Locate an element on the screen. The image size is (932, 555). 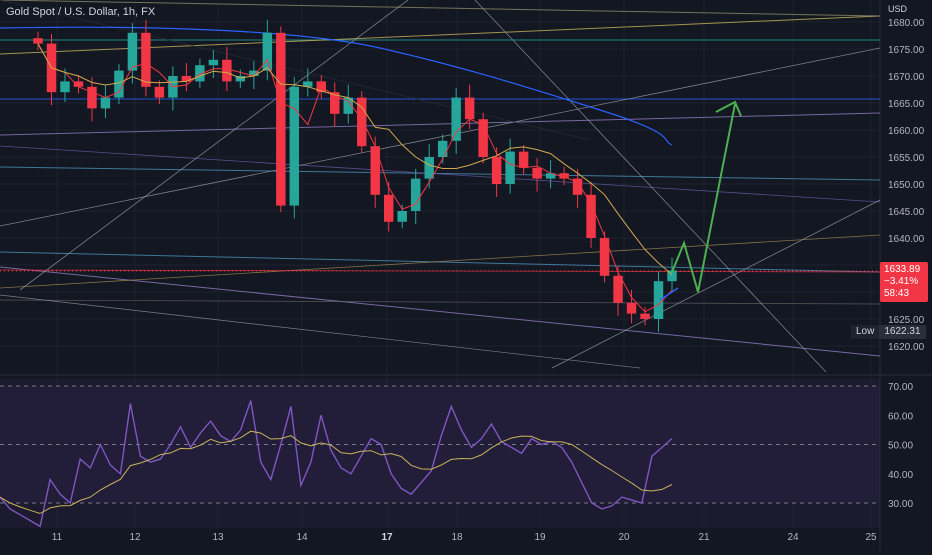
time-tick-label: 18 is located at coordinates (457, 537).